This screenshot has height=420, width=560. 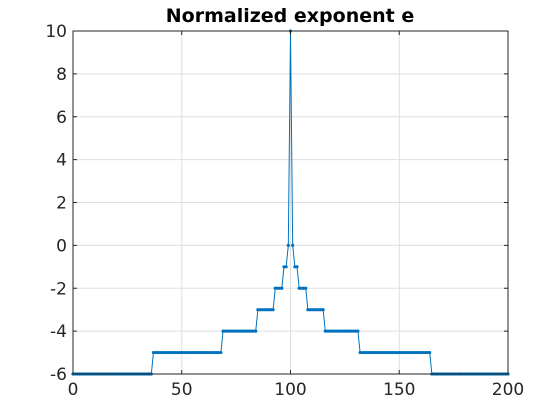 I want to click on y-tick-label: 10, so click(x=56, y=32).